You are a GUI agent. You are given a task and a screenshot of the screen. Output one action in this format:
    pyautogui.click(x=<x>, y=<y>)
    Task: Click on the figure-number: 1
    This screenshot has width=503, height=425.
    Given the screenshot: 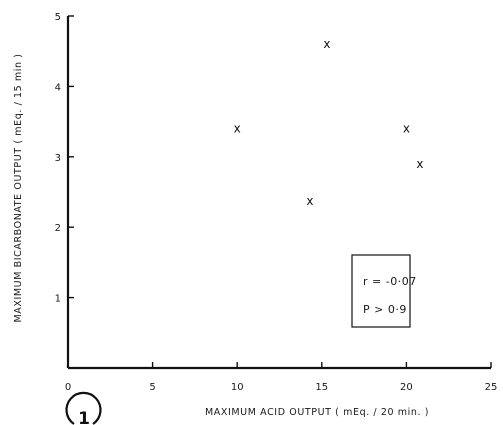 What is the action you would take?
    pyautogui.click(x=84, y=417)
    